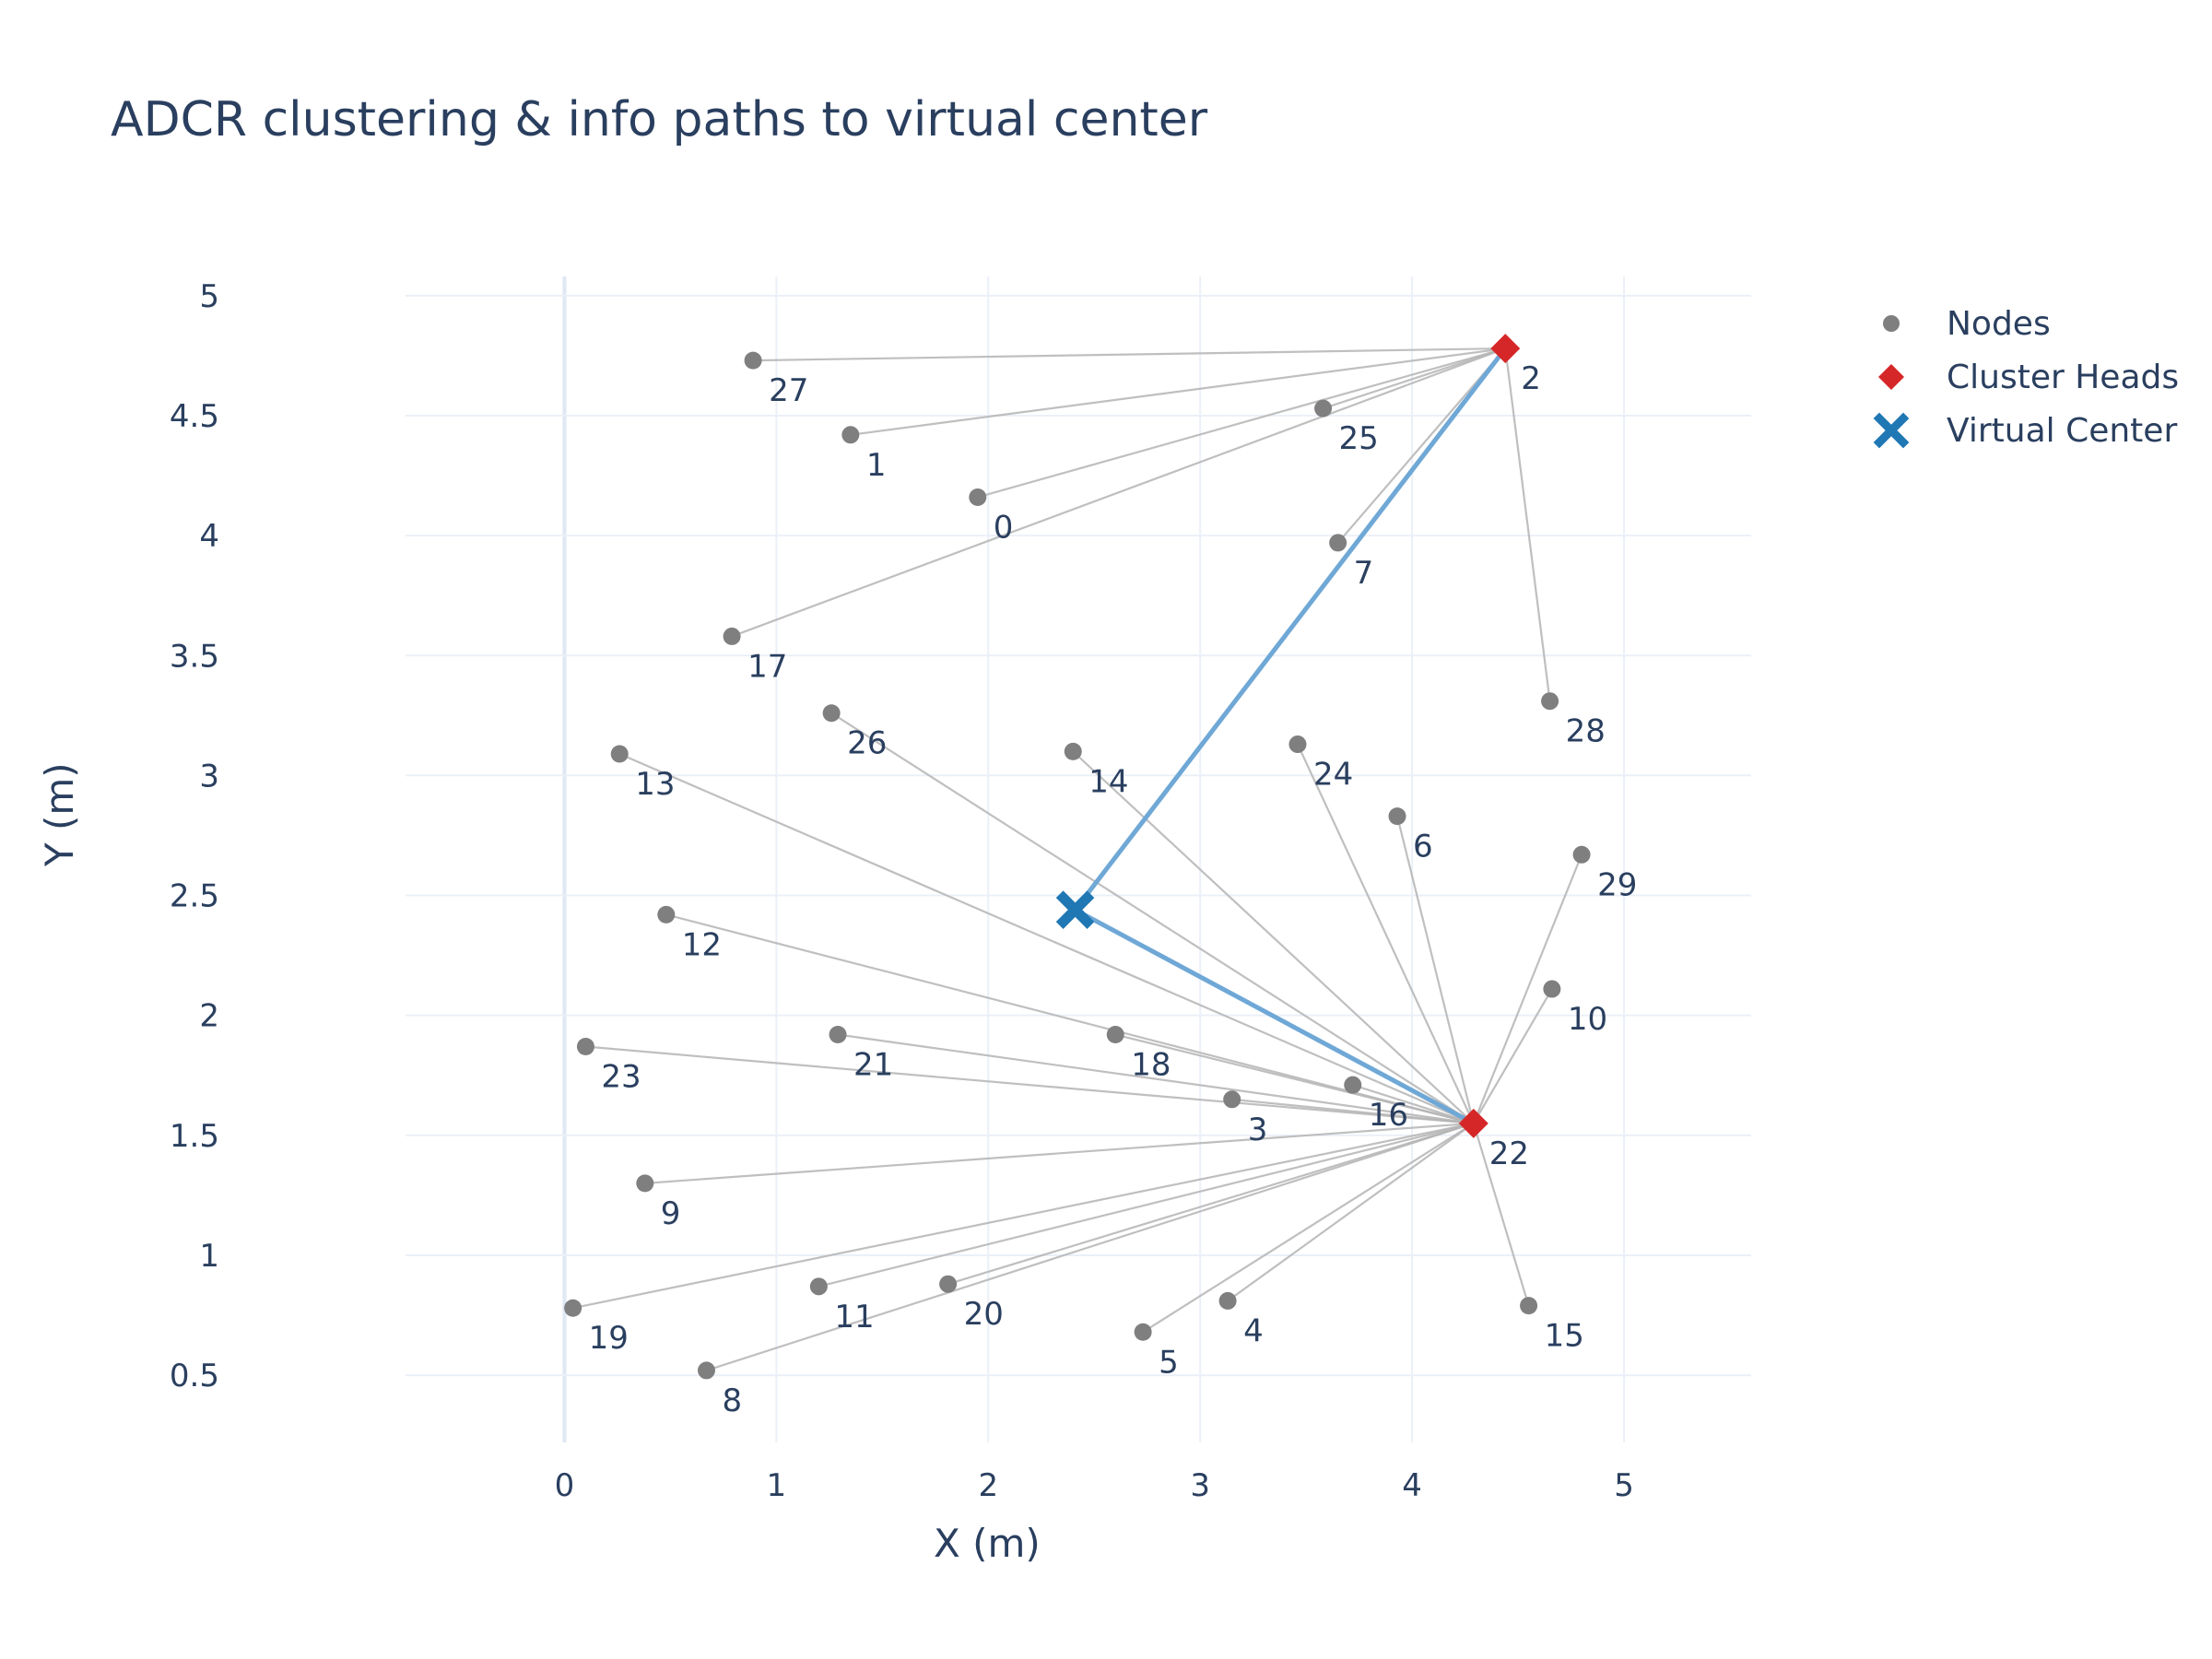 The image size is (2212, 1659). I want to click on y-tick-label: 2.5, so click(194, 896).